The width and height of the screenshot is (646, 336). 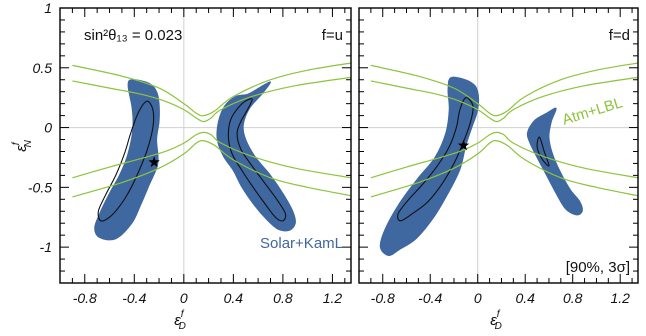 What do you see at coordinates (28, 143) in the screenshot?
I see `y-axis-subscript: N` at bounding box center [28, 143].